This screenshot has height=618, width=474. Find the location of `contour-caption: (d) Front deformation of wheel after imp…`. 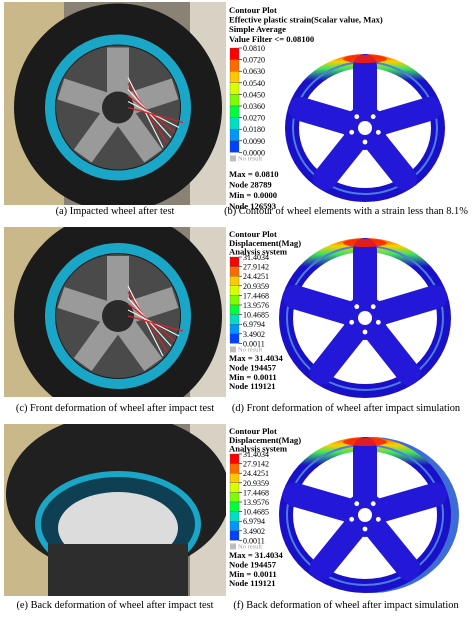

contour-caption: (d) Front deformation of wheel after imp… is located at coordinates (346, 408).